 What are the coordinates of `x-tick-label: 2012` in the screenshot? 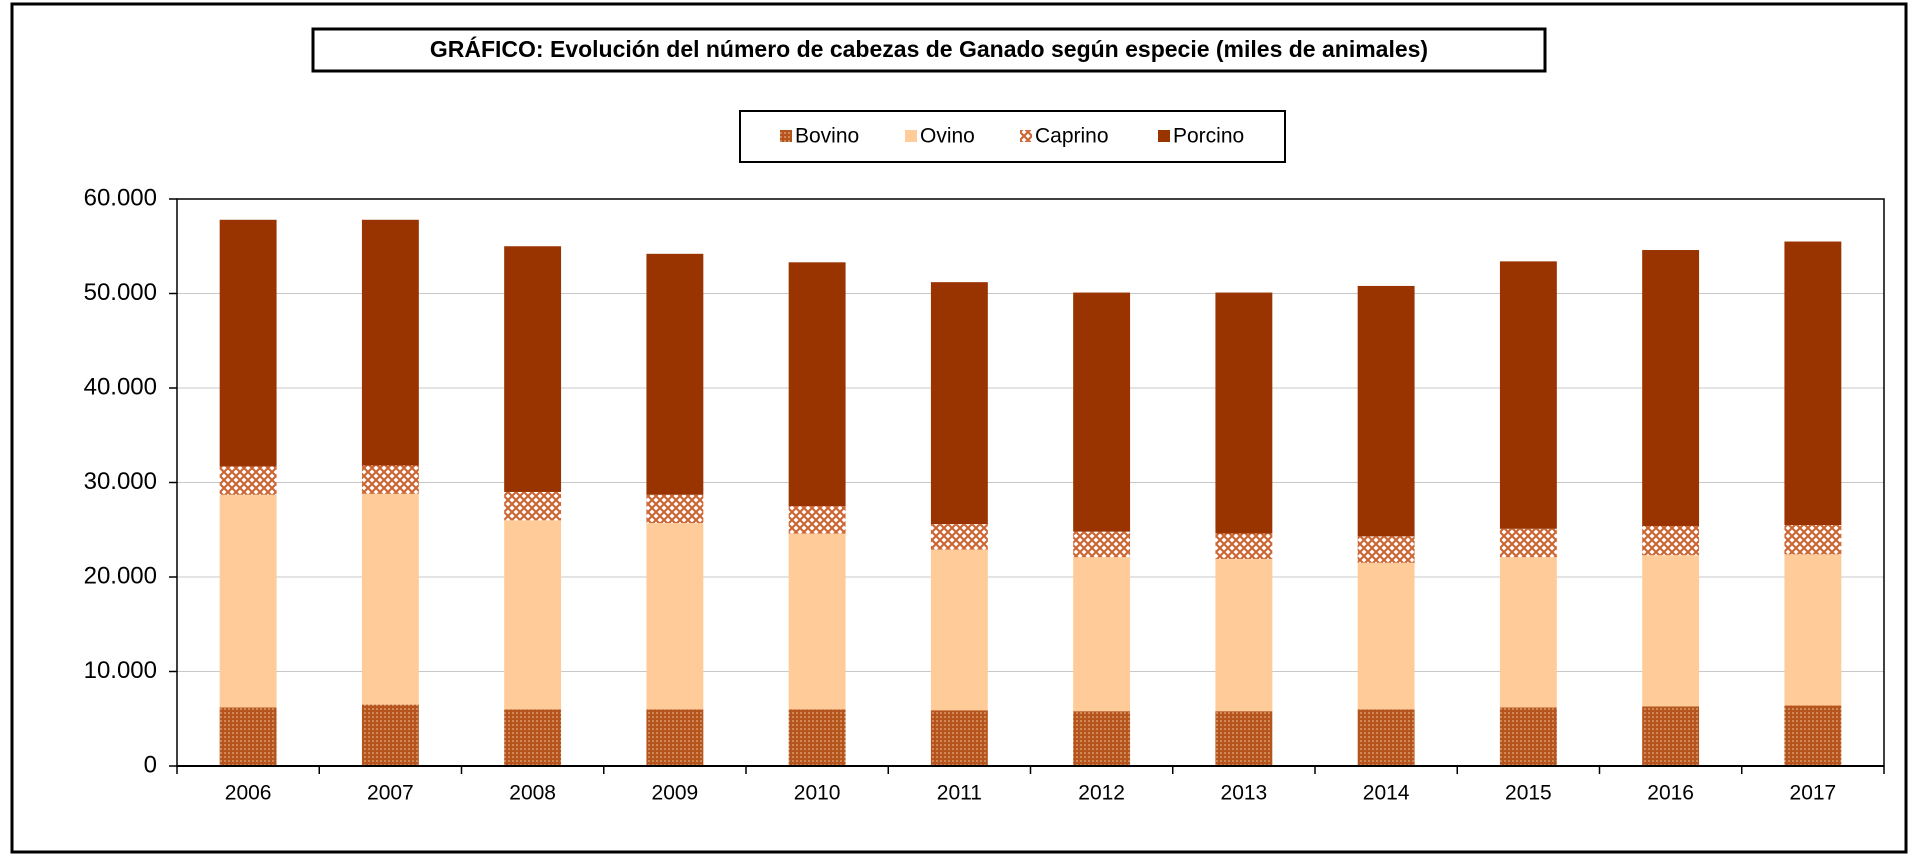 It's located at (1101, 793).